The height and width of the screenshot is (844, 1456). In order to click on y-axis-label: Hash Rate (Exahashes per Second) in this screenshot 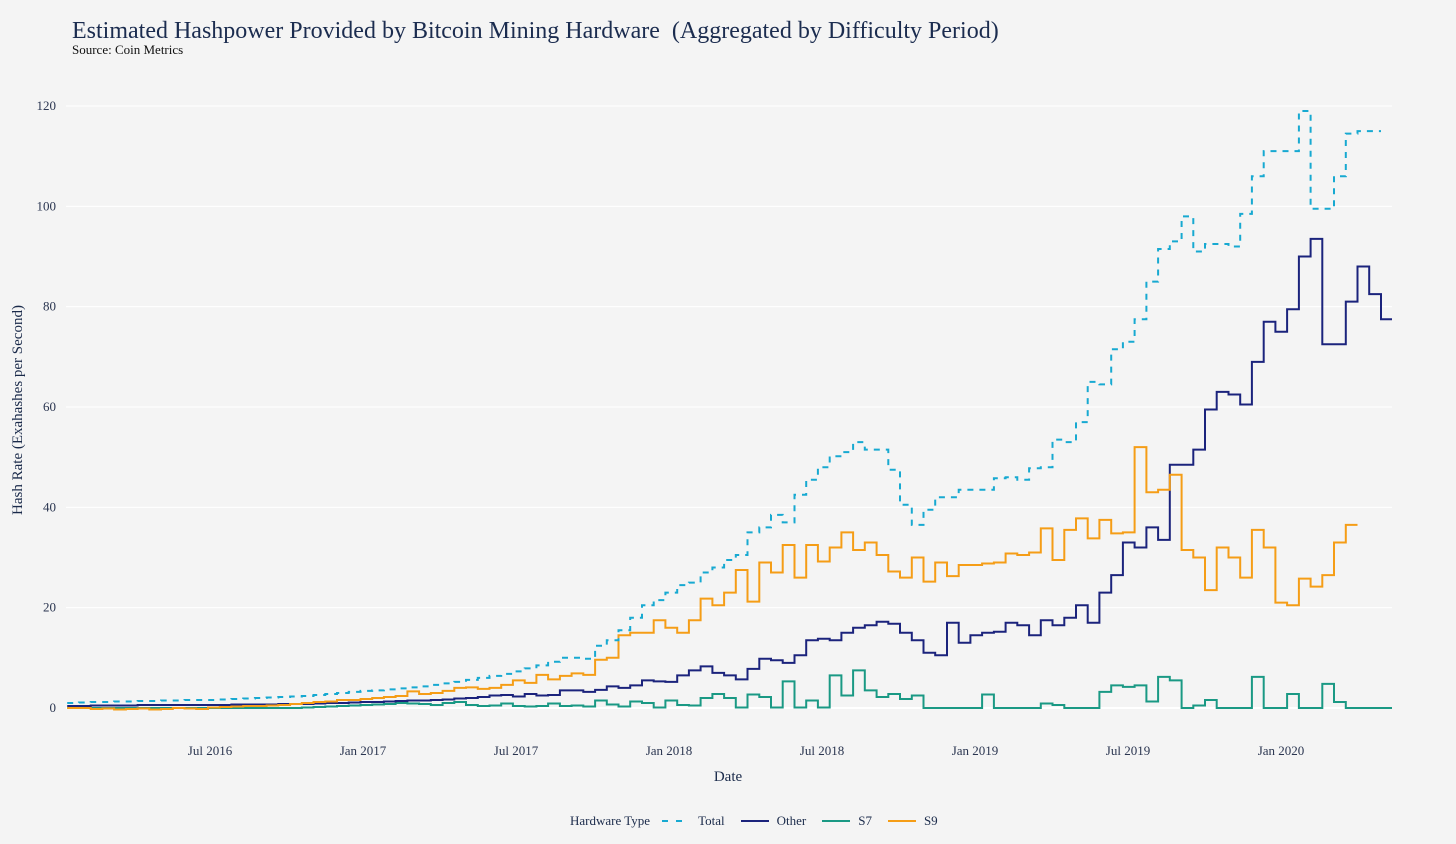, I will do `click(18, 410)`.